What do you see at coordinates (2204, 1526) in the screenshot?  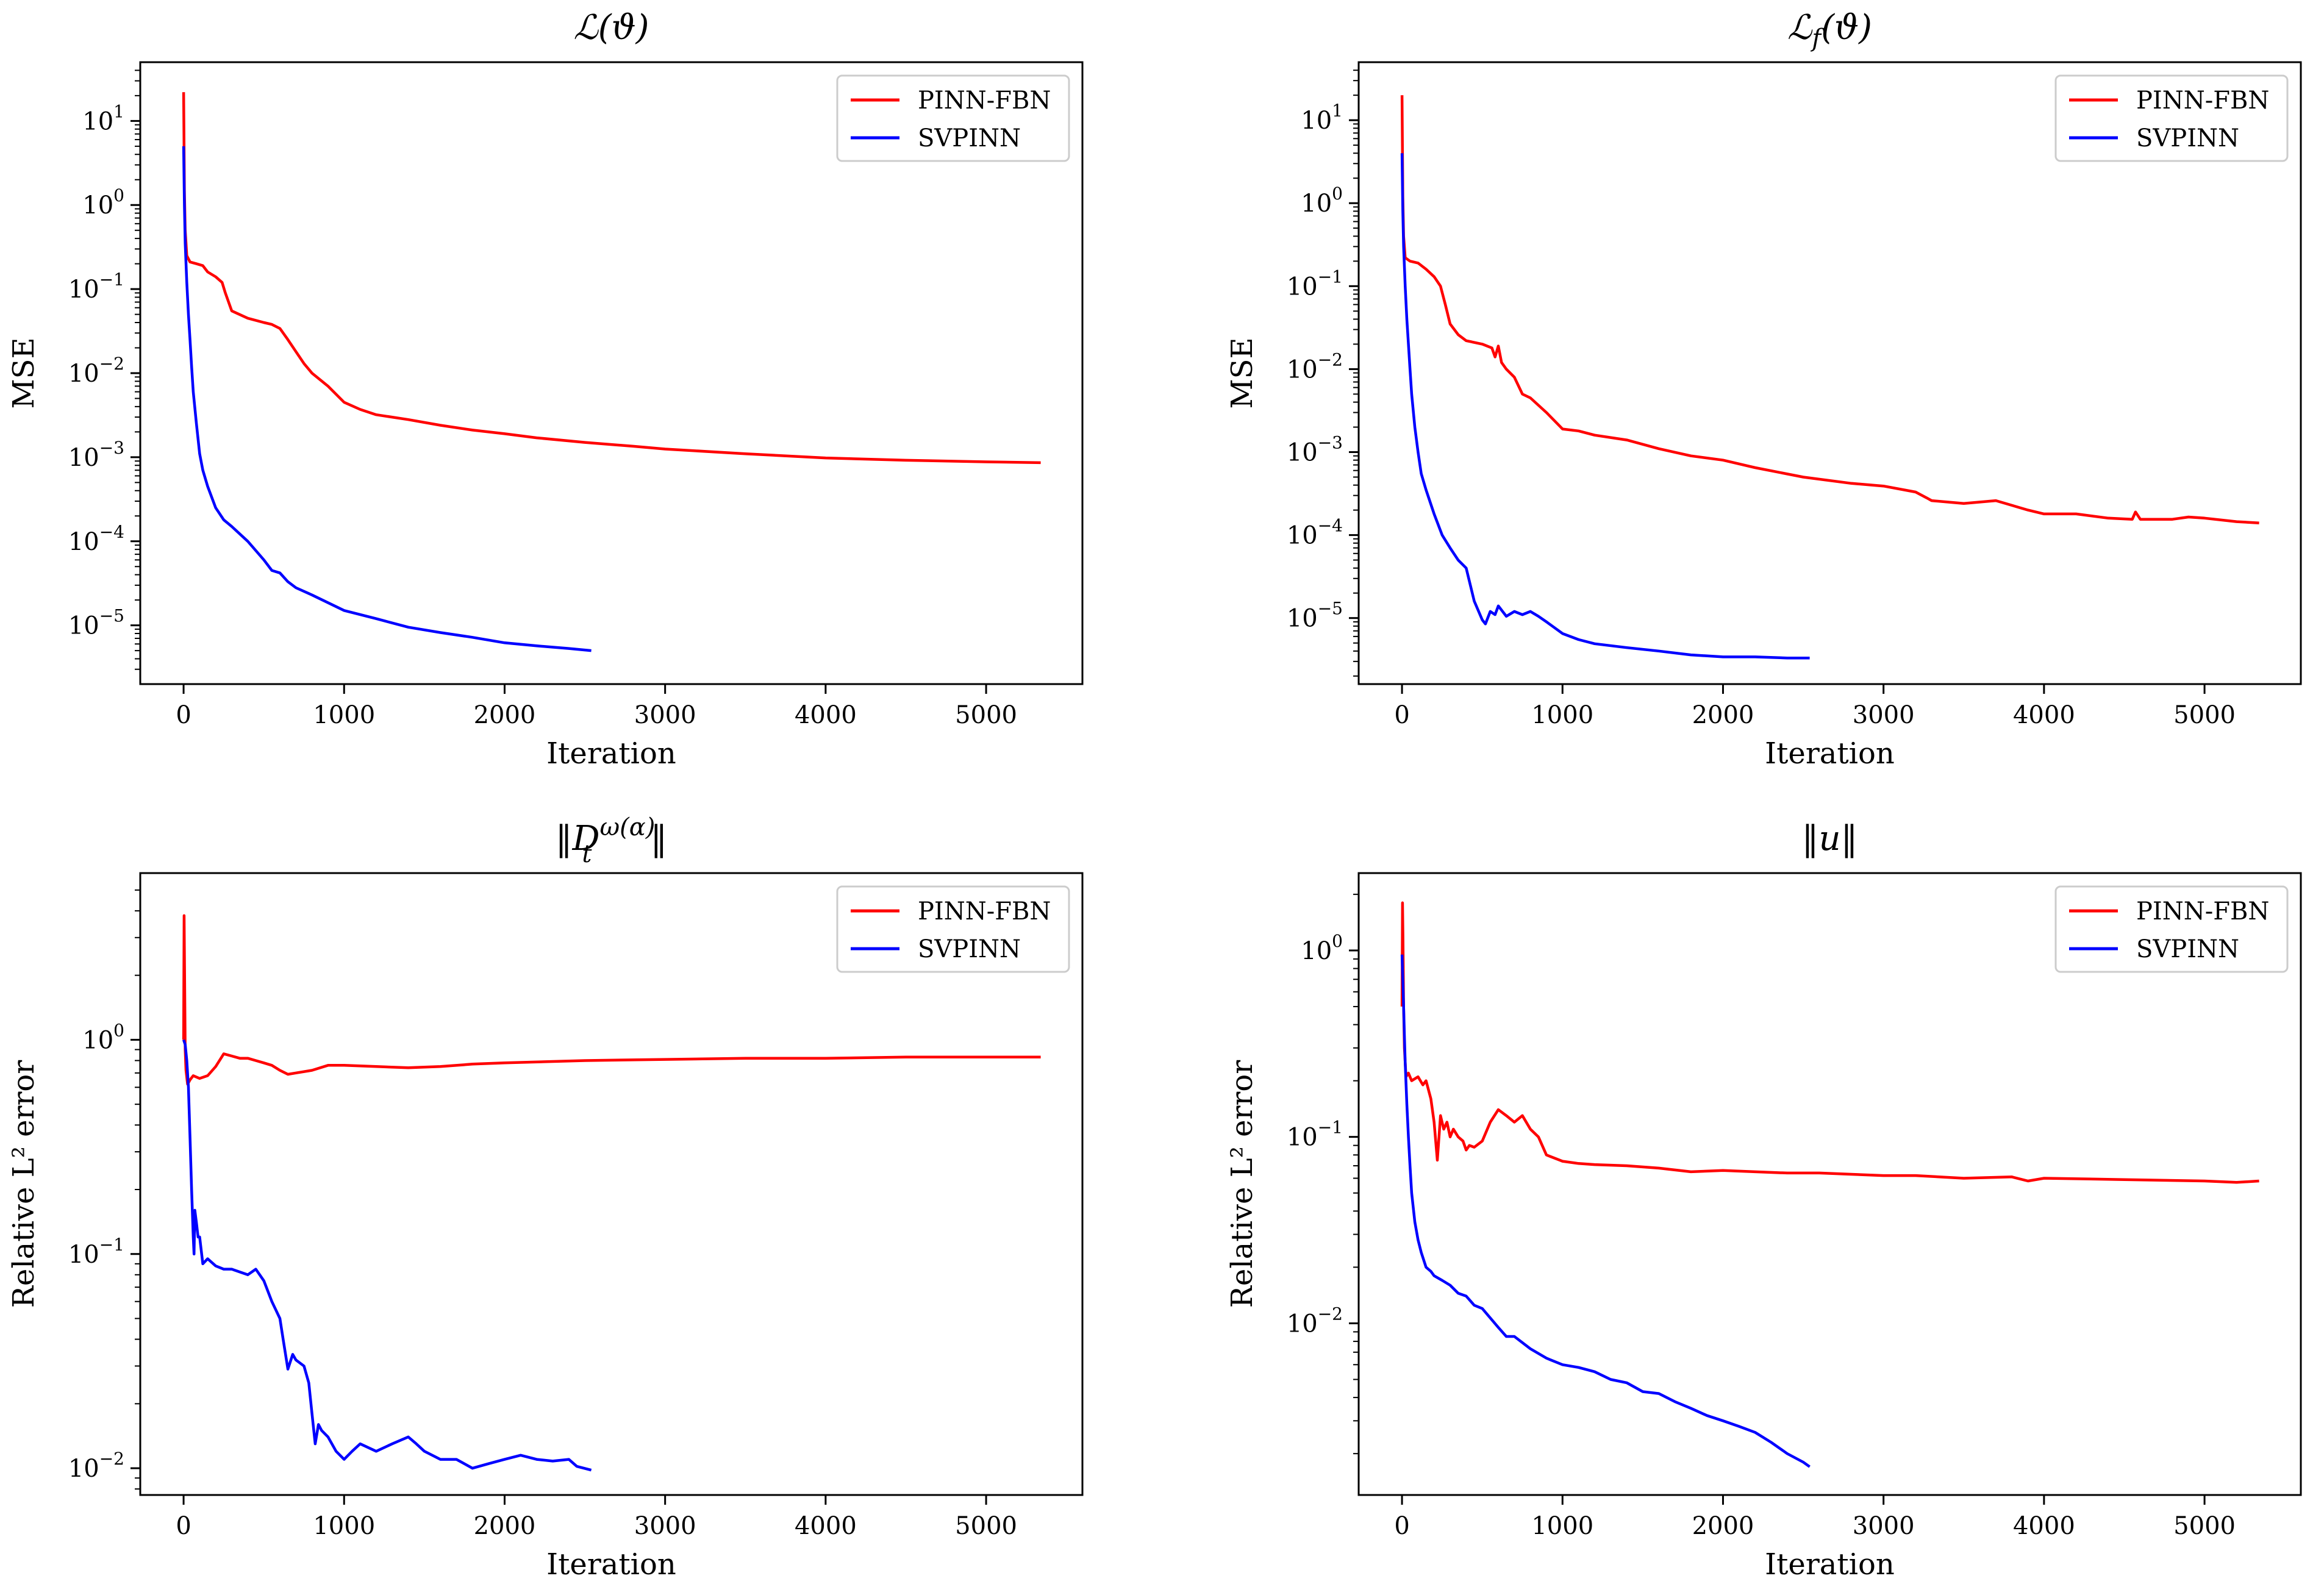 I see `x-tick-label: 5000` at bounding box center [2204, 1526].